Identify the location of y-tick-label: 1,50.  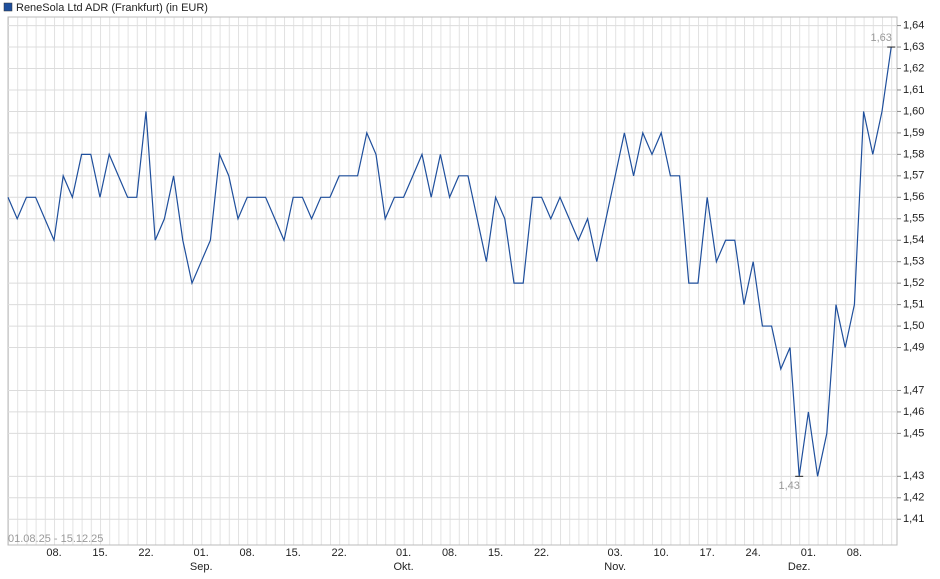
(913, 326).